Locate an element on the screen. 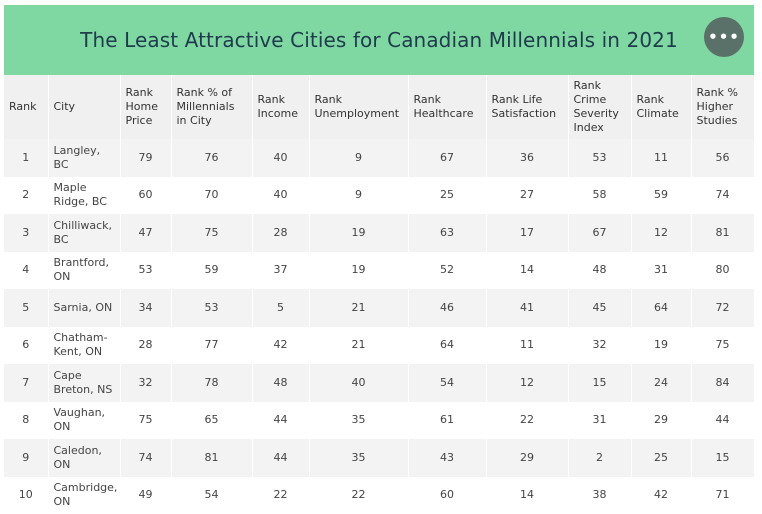 This screenshot has height=514, width=762. city-cell: Langley,BC is located at coordinates (84, 158).